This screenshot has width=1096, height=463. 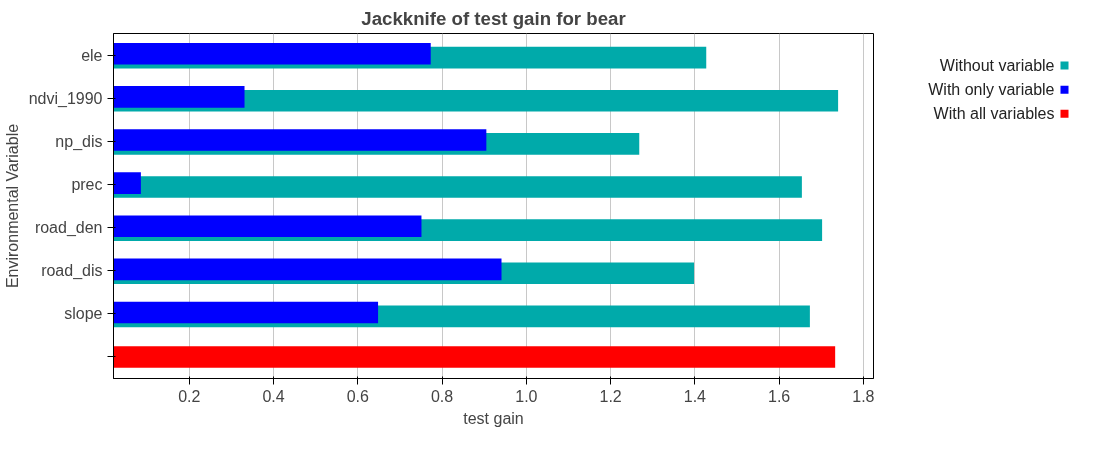 I want to click on chart-title: Jackknife of test gain for bear, so click(x=493, y=18).